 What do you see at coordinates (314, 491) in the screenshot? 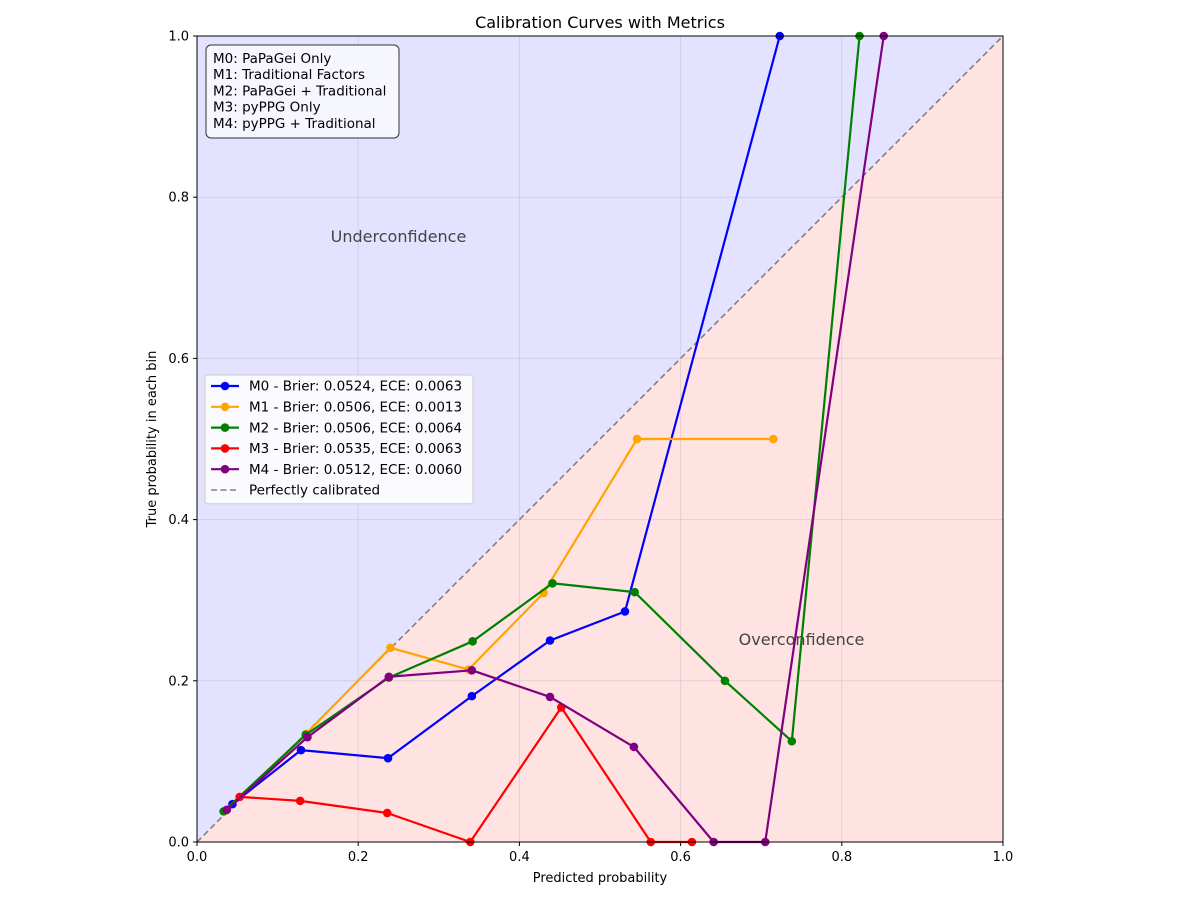
I see `legend-entry-label: Perfectly calibrated` at bounding box center [314, 491].